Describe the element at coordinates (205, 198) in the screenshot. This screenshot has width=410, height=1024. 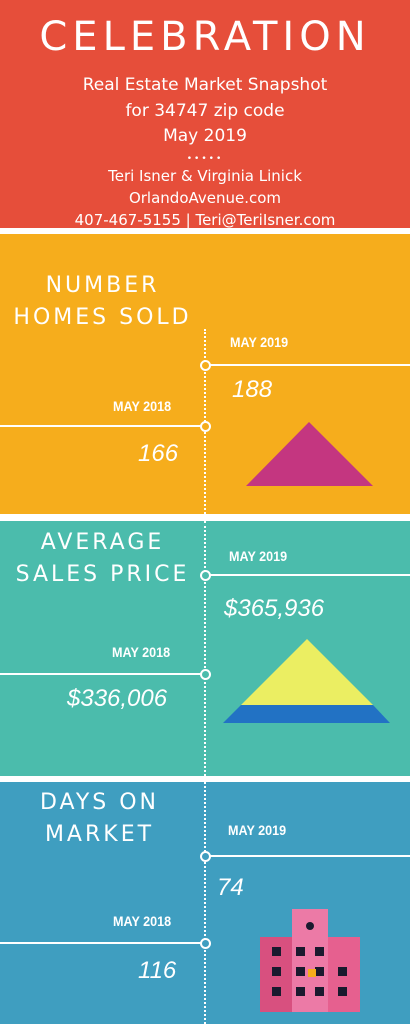
I see `website-text: OrlandoAvenue.com` at that location.